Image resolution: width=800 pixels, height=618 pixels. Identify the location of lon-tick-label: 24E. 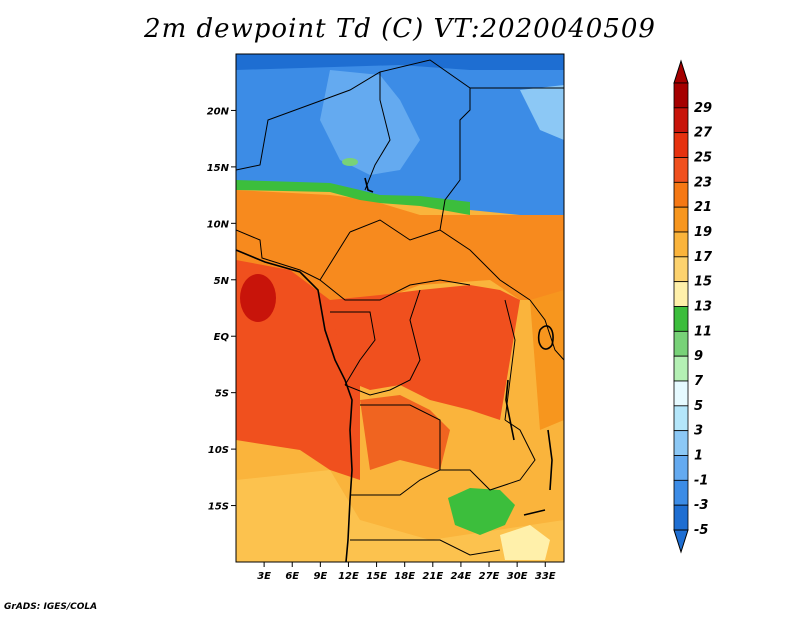
(461, 576).